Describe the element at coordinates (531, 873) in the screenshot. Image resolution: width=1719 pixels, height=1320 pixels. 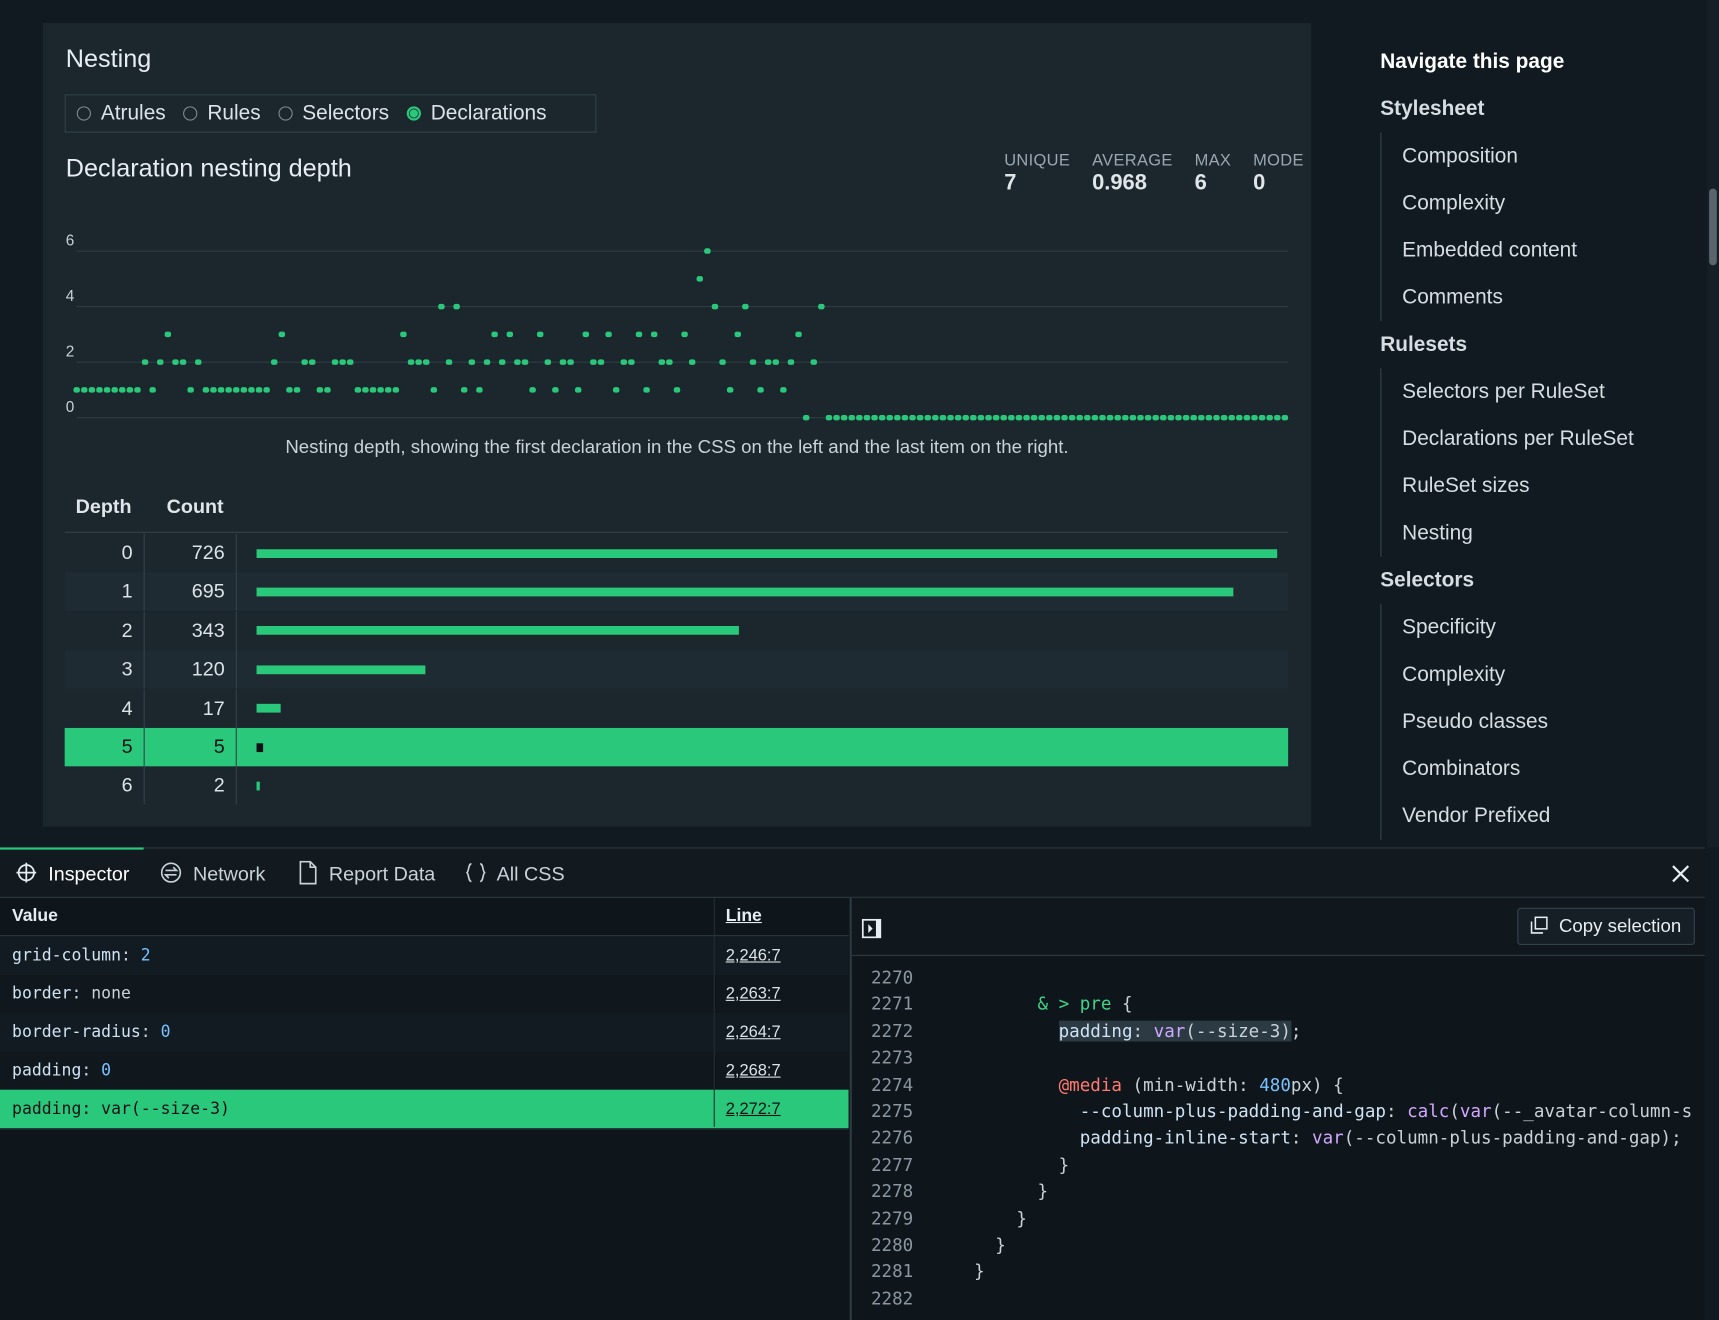
I see `tab: All CSS` at that location.